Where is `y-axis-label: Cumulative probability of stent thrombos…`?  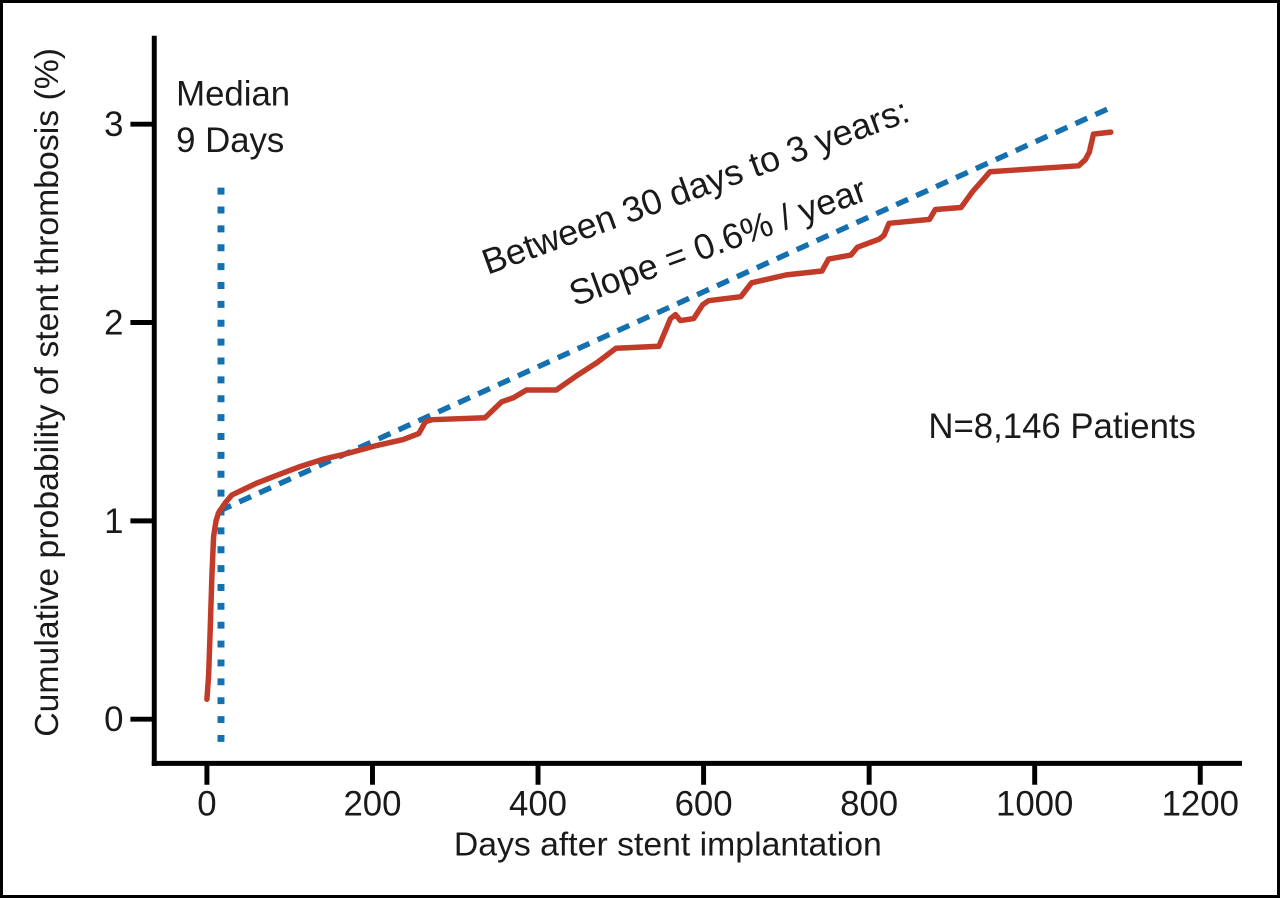 y-axis-label: Cumulative probability of stent thrombos… is located at coordinates (47, 392).